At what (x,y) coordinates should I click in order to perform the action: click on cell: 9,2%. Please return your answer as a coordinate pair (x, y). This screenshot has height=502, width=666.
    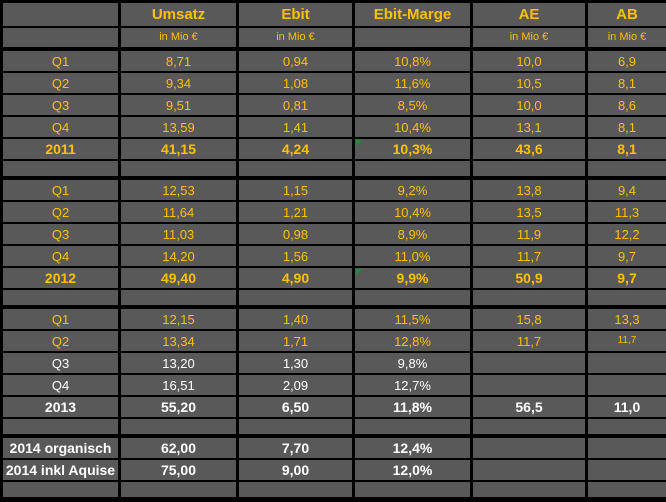
    Looking at the image, I should click on (413, 189).